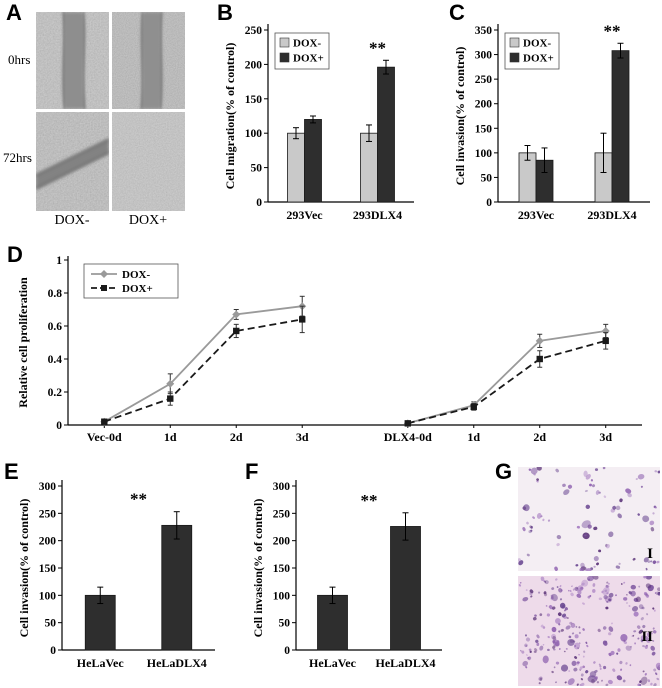 This screenshot has width=662, height=688. I want to click on y-tick-label: 150, so click(254, 100).